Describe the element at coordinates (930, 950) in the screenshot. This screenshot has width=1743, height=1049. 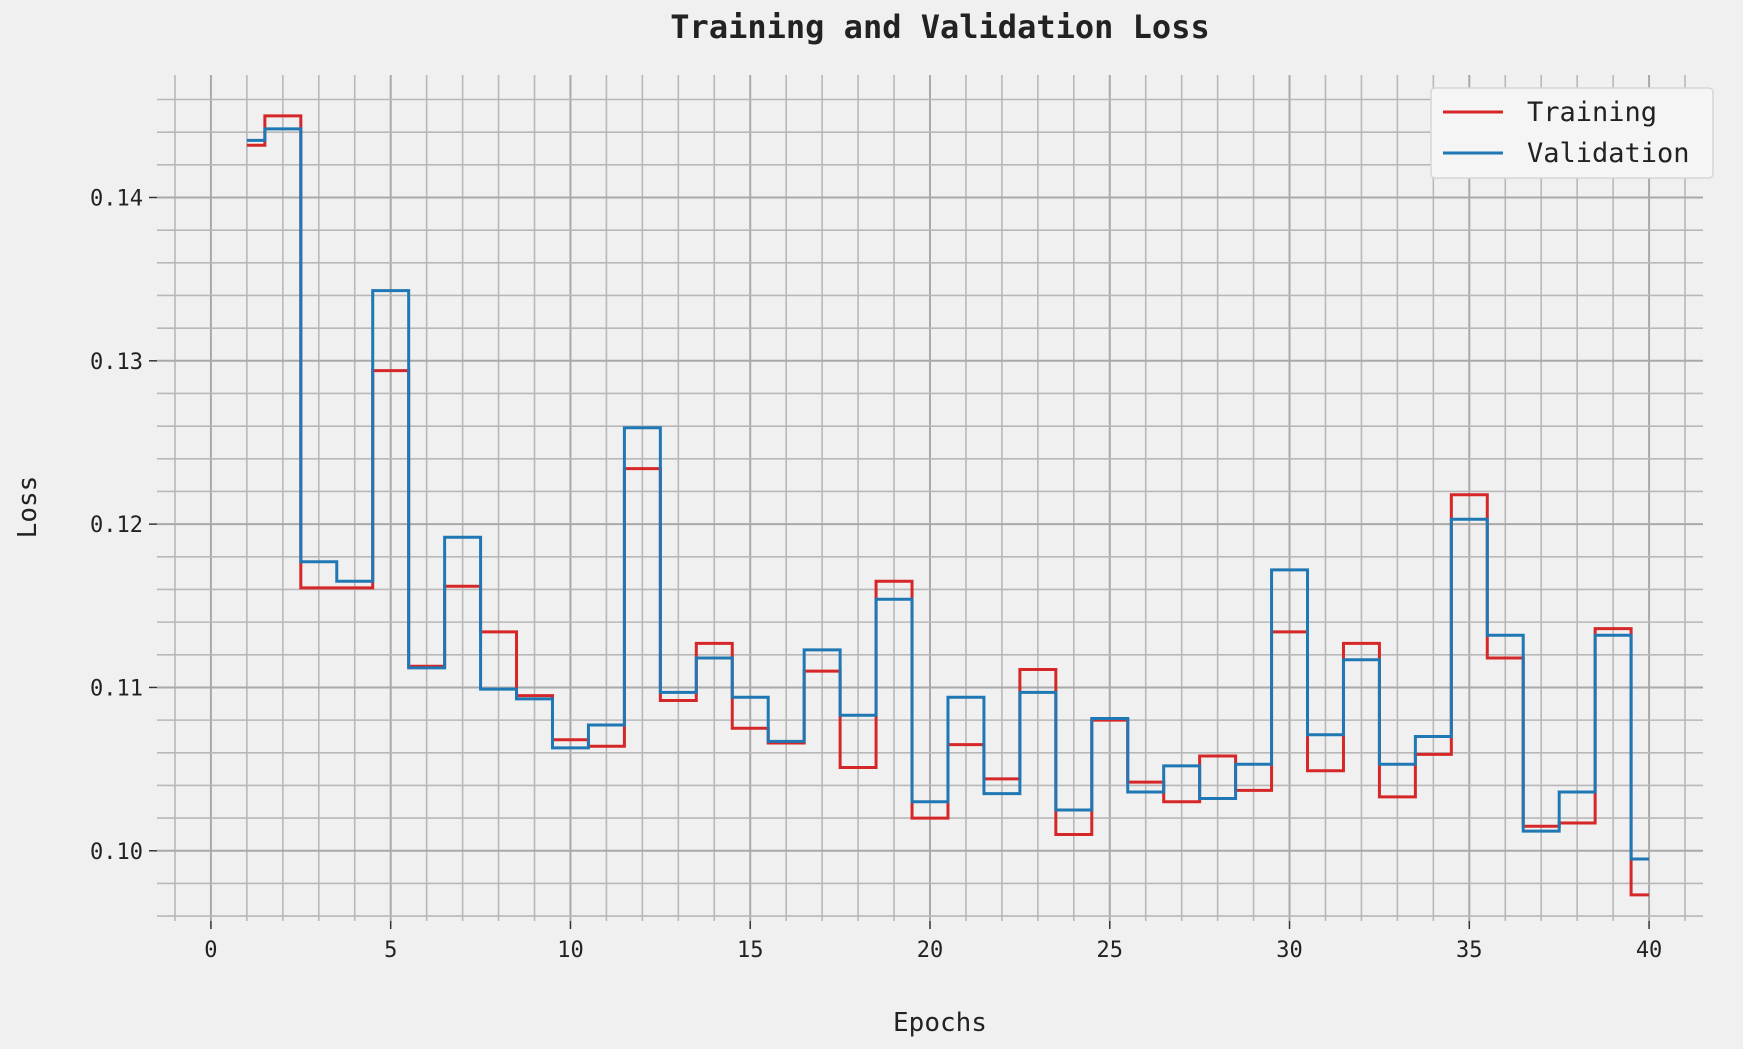
I see `x-tick-label: 20` at that location.